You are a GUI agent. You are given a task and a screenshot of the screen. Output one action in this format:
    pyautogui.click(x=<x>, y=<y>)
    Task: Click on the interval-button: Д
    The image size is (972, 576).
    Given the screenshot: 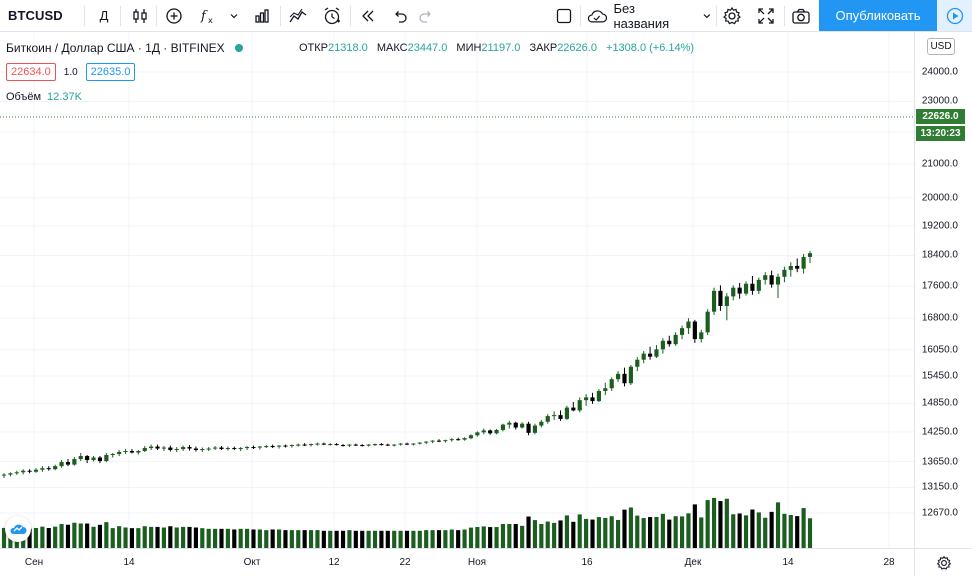 What is the action you would take?
    pyautogui.click(x=104, y=15)
    